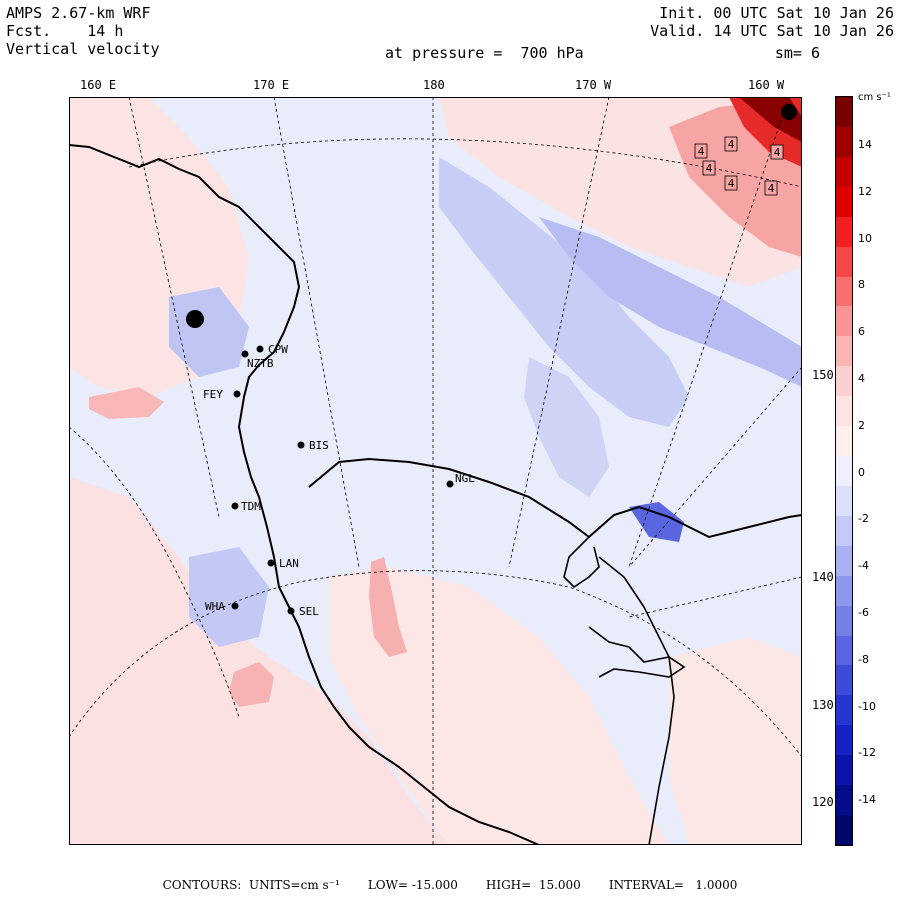 The height and width of the screenshot is (900, 900). Describe the element at coordinates (319, 445) in the screenshot. I see `svg-text: BIS` at that location.